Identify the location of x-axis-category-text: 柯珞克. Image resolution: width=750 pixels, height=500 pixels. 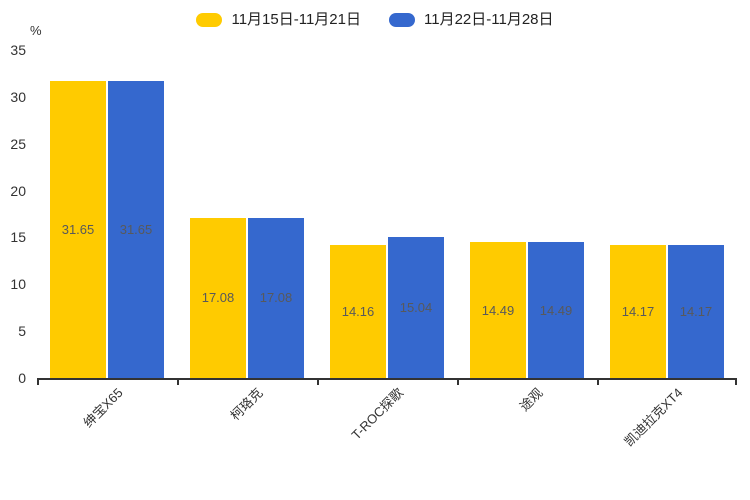
(246, 404).